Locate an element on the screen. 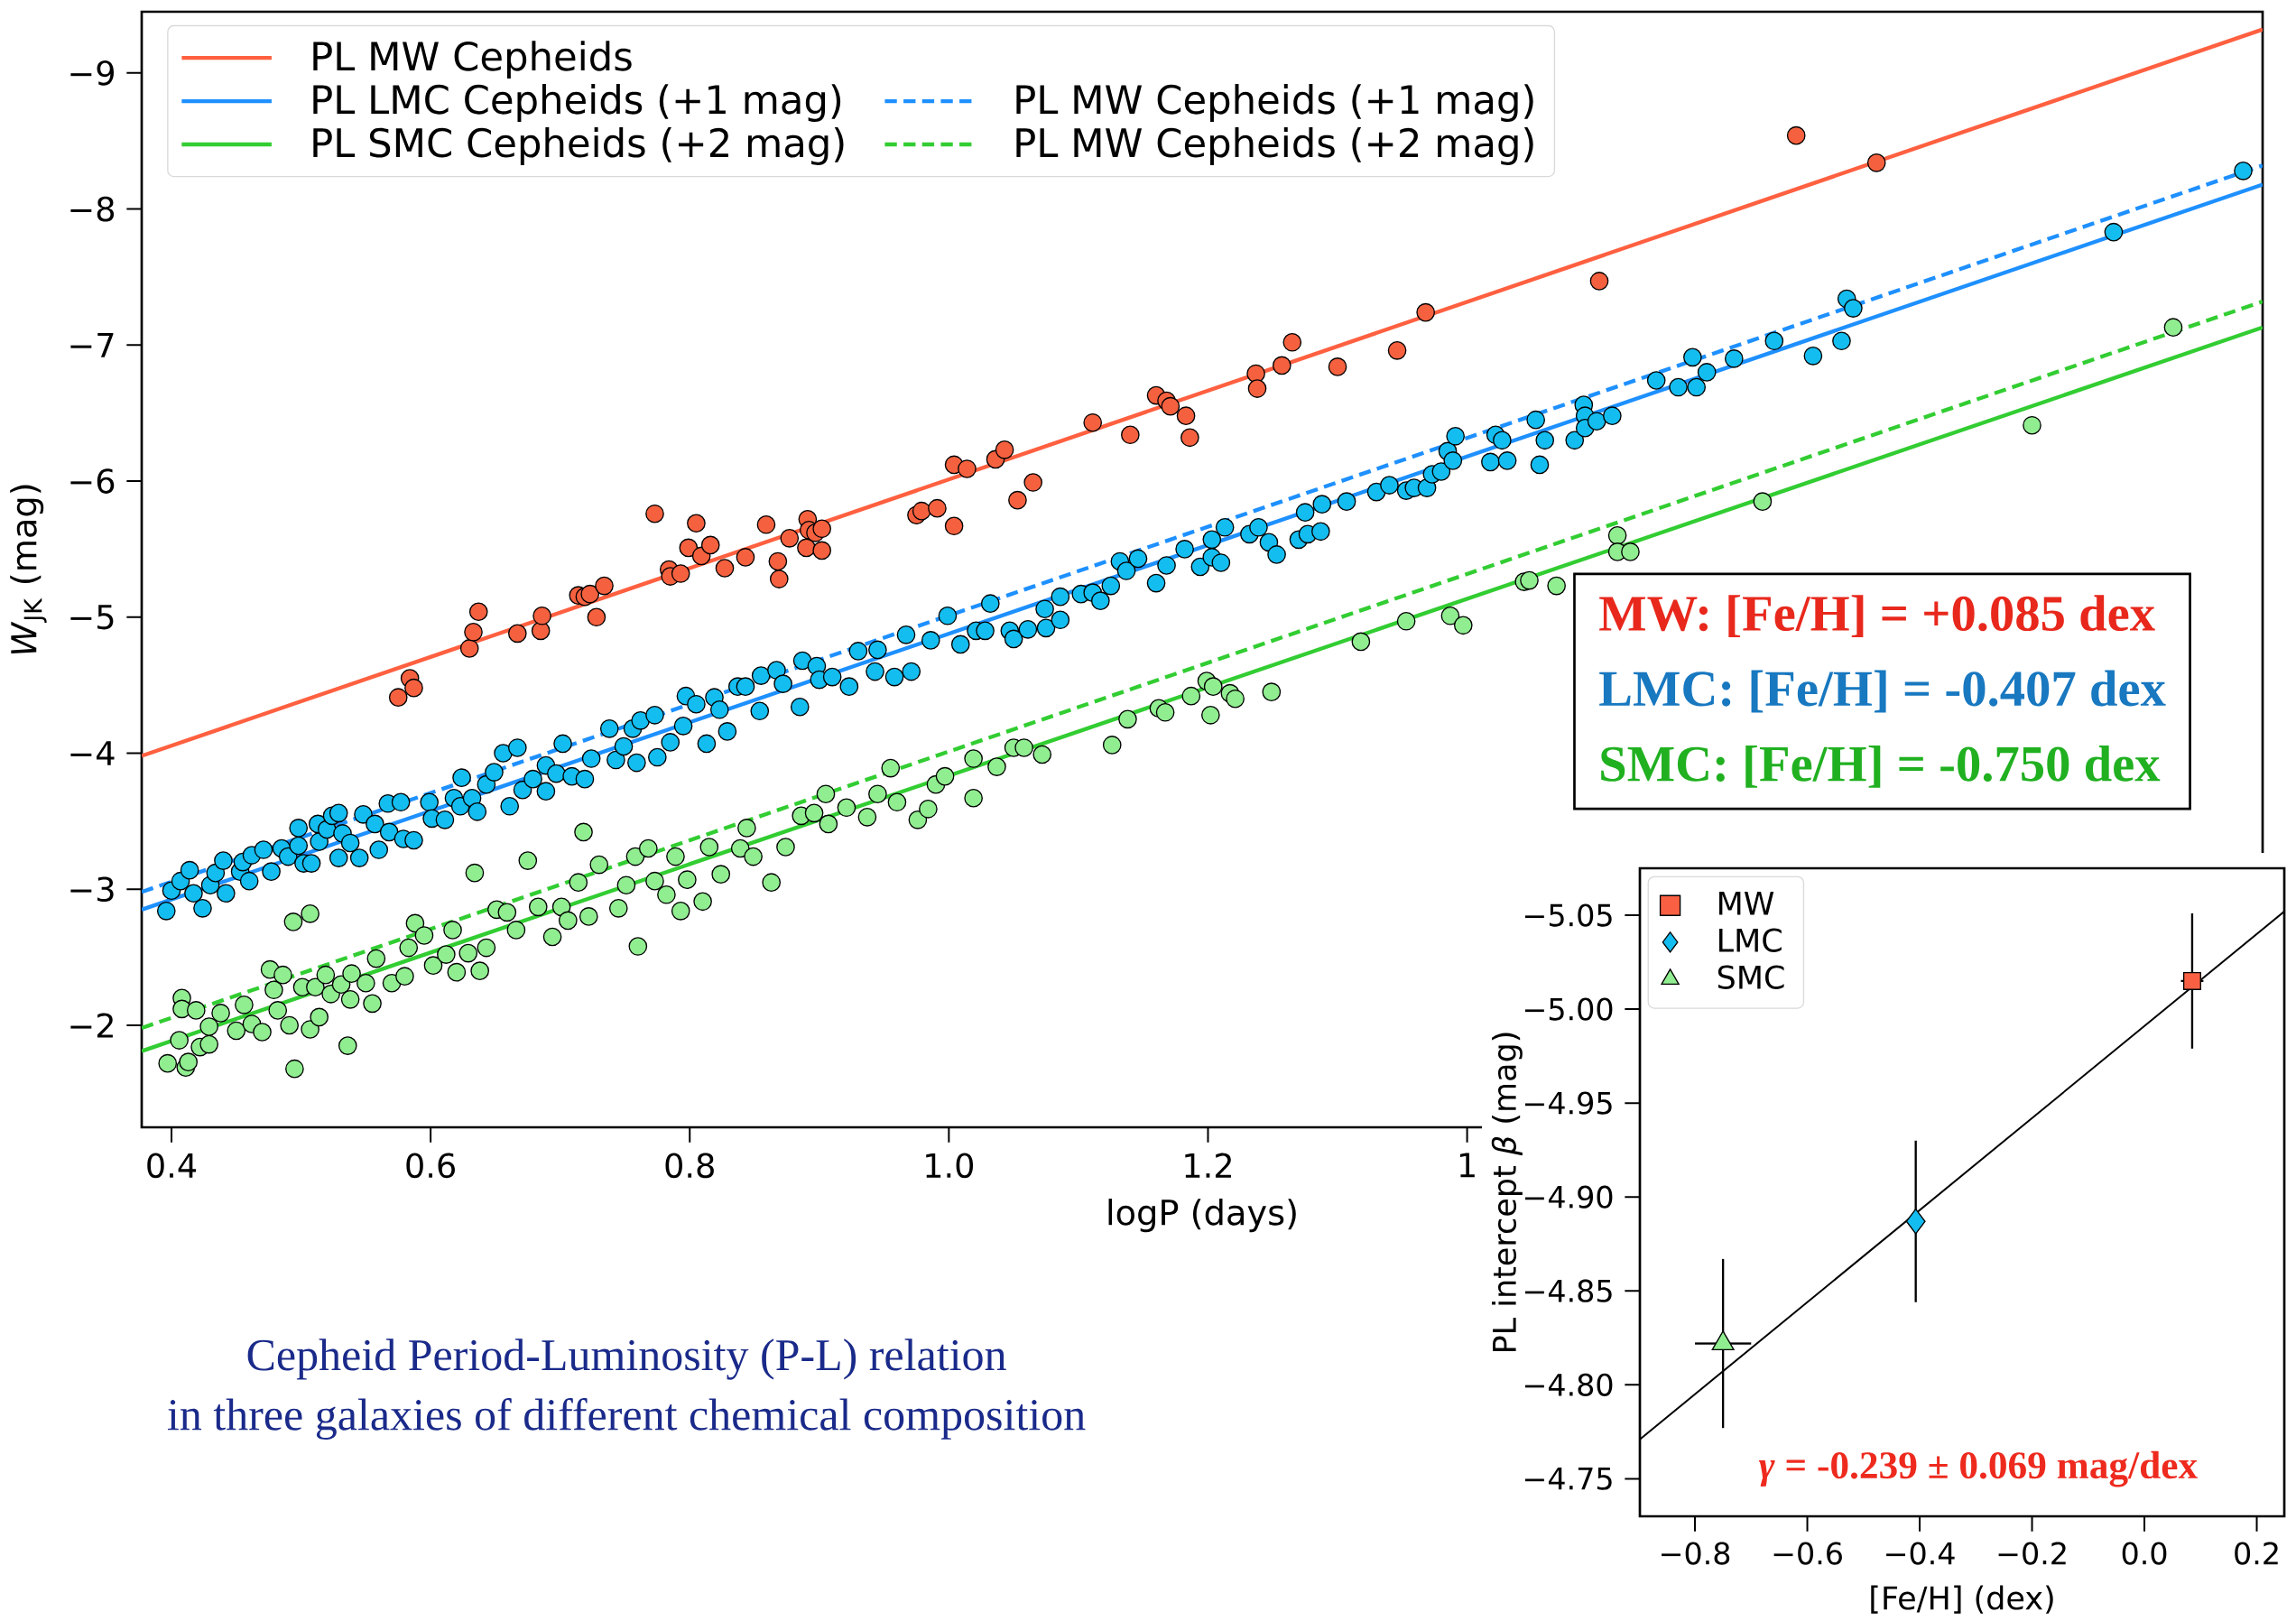 The image size is (2296, 1621). x-tick-label: 0.2 is located at coordinates (2256, 1553).